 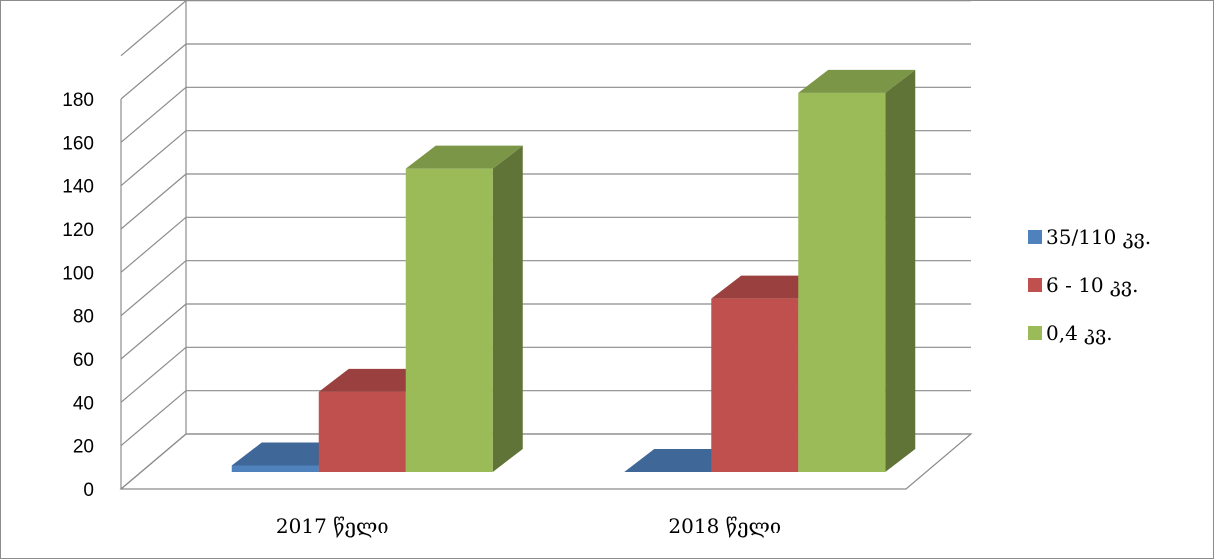 What do you see at coordinates (83, 447) in the screenshot?
I see `y-tick-label-20: 20` at bounding box center [83, 447].